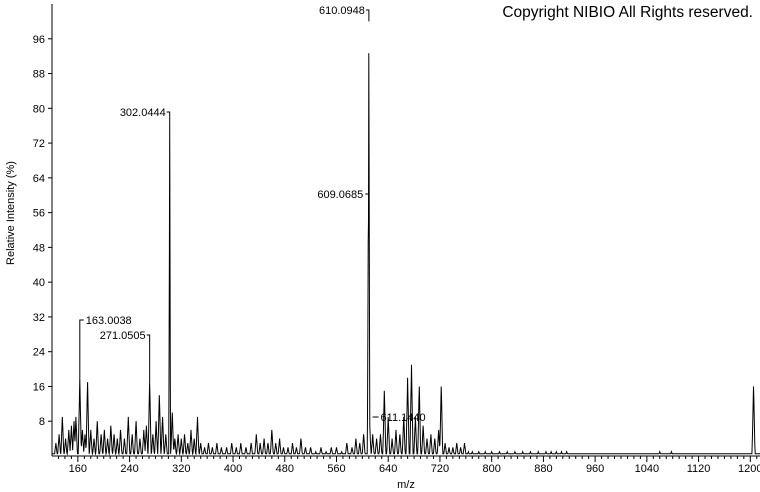 The image size is (760, 492). What do you see at coordinates (403, 418) in the screenshot?
I see `peak-label: 611.1440` at bounding box center [403, 418].